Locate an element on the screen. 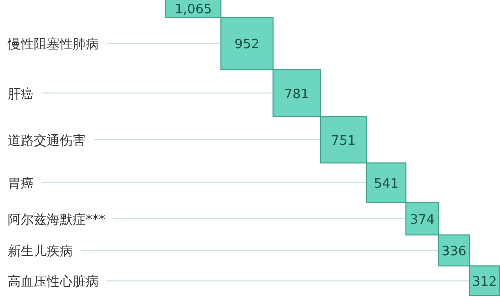 This screenshot has height=302, width=500. data-label: 312 is located at coordinates (485, 282).